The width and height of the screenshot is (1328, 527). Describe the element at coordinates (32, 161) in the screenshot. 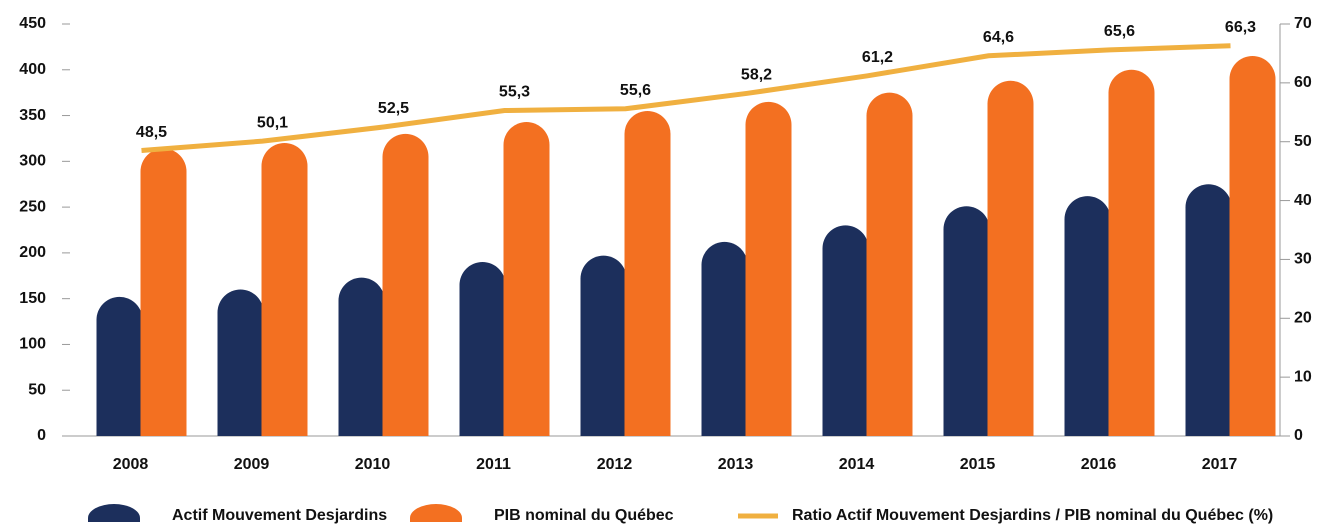

I see `y-tick-label: 300` at that location.